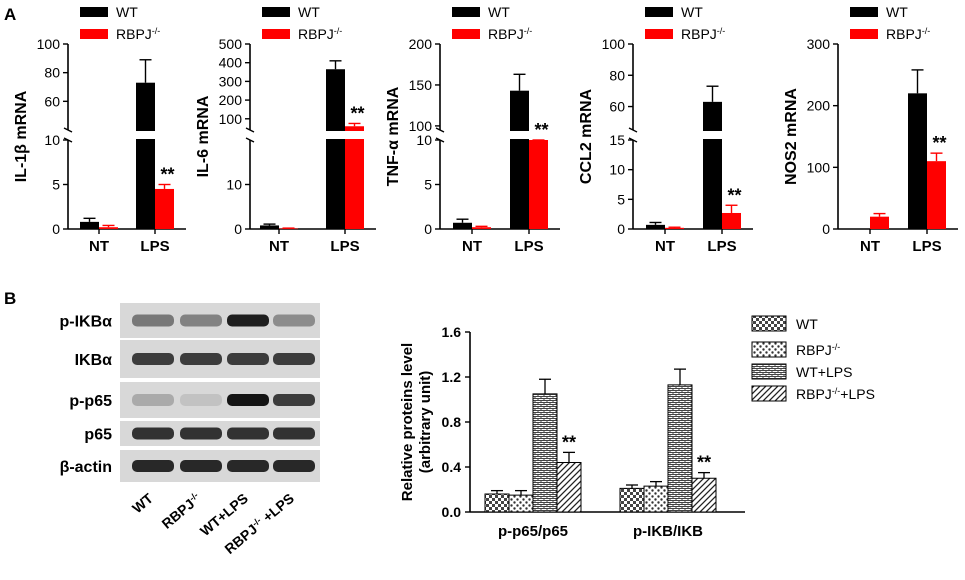  I want to click on y-tick-label: 60, so click(617, 107).